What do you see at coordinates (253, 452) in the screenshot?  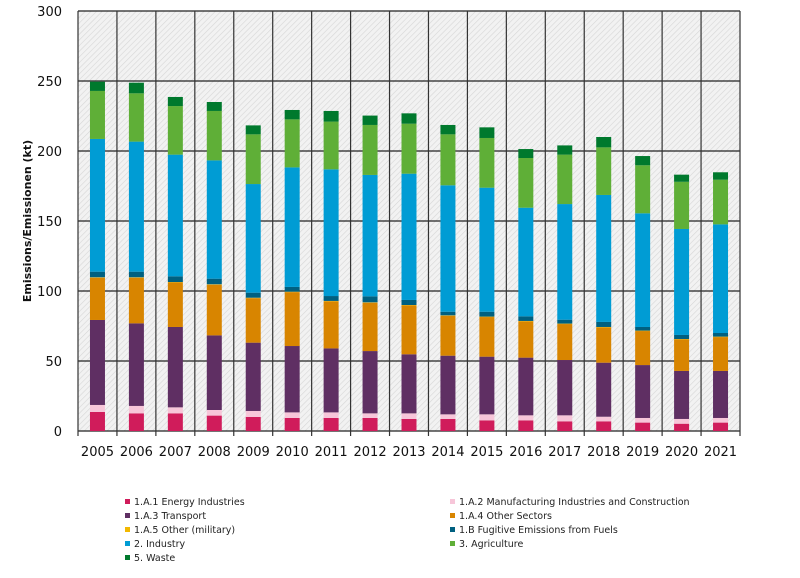 I see `x-tick-label: 2009` at bounding box center [253, 452].